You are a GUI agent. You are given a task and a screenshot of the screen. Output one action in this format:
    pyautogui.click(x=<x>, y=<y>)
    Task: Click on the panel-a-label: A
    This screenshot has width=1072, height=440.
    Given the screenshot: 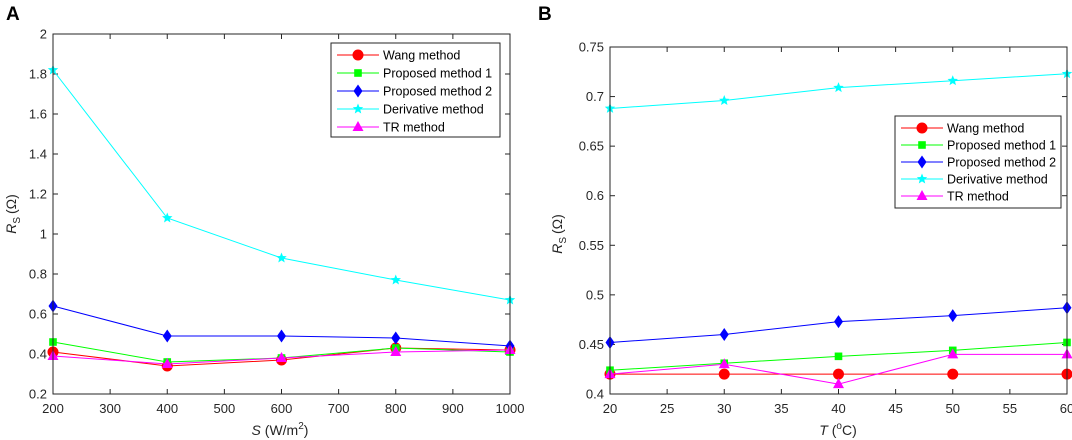 What is the action you would take?
    pyautogui.click(x=13, y=14)
    